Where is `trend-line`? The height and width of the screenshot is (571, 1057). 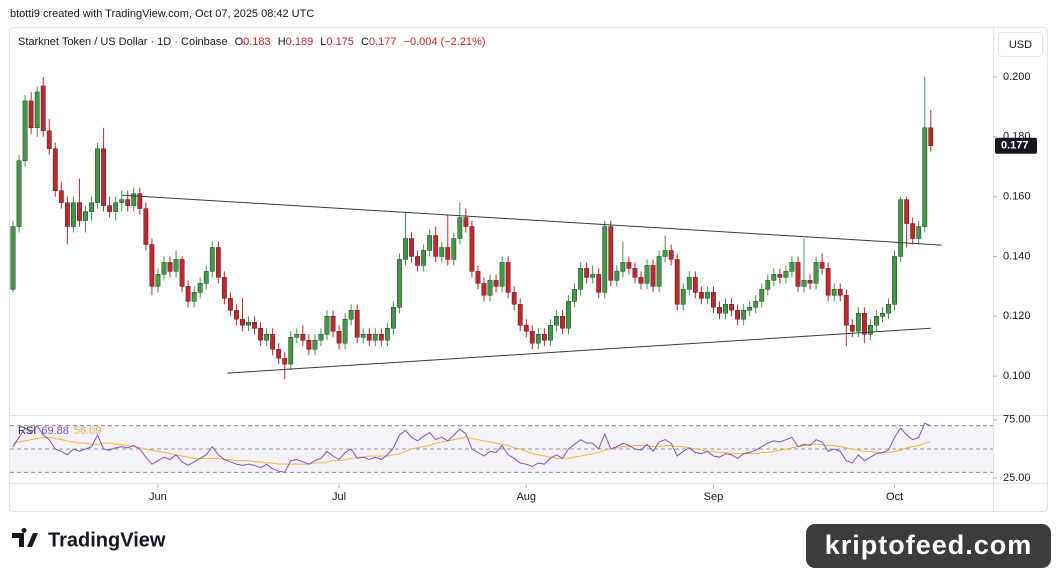 trend-line is located at coordinates (579, 350).